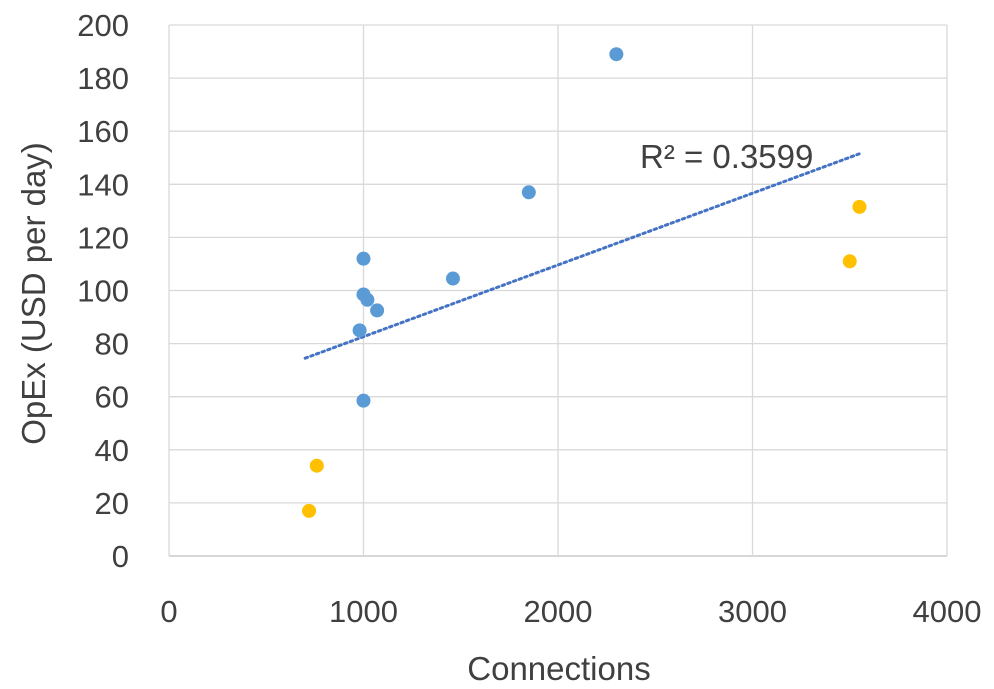 The height and width of the screenshot is (689, 994). Describe the element at coordinates (363, 611) in the screenshot. I see `x-tick-label: 1000` at that location.